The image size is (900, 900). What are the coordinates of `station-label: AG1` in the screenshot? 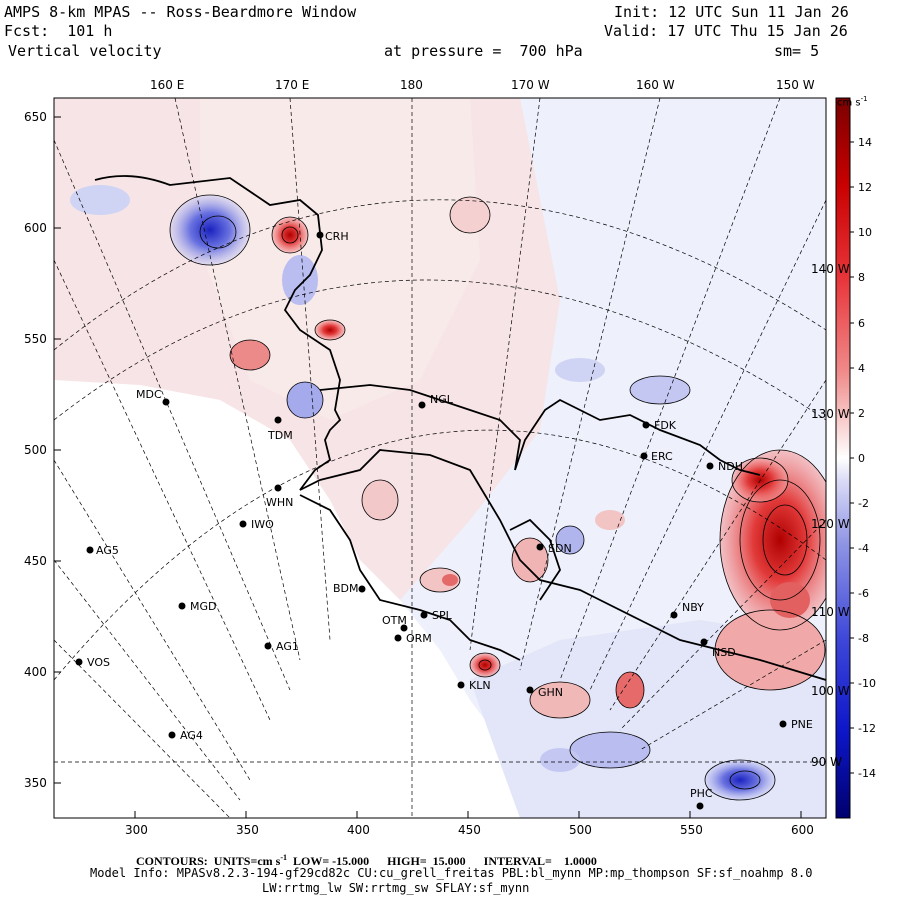 It's located at (287, 646).